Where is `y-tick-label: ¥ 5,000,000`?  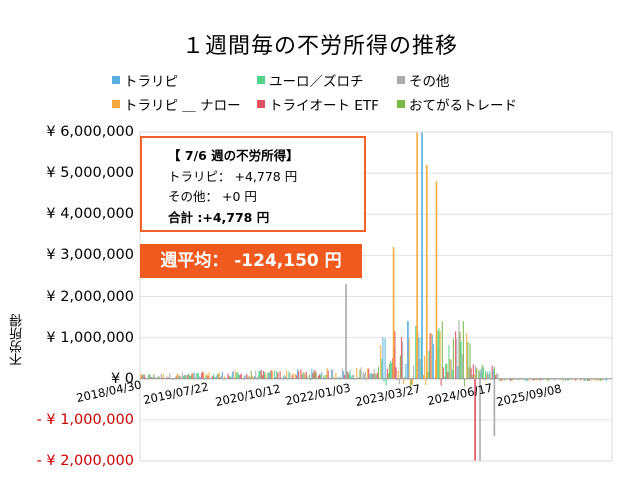
y-tick-label: ¥ 5,000,000 is located at coordinates (90, 173).